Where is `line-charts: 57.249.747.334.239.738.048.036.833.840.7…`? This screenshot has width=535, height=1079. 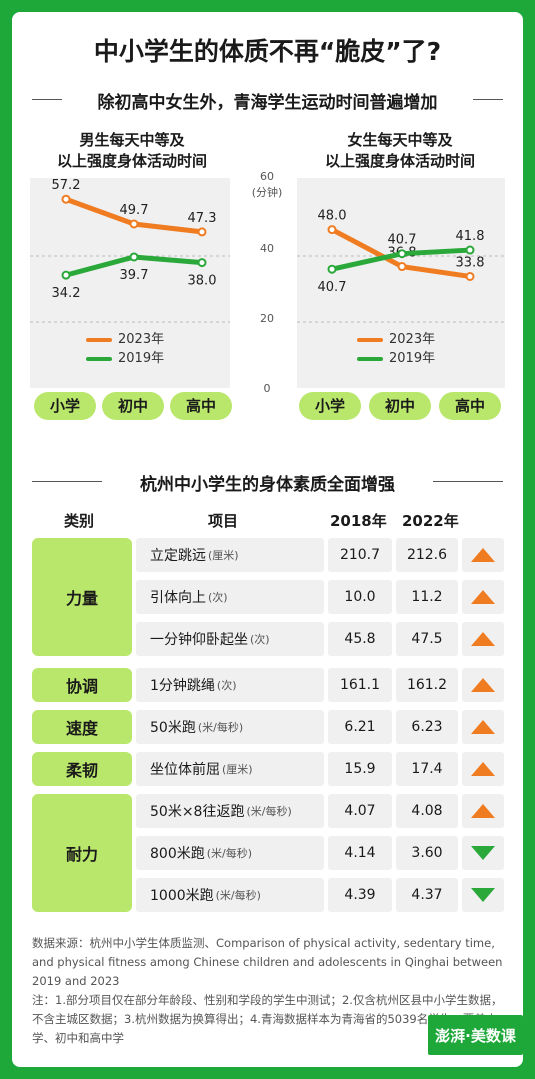
line-charts: 57.249.747.334.239.738.048.036.833.840.7… is located at coordinates (267, 250).